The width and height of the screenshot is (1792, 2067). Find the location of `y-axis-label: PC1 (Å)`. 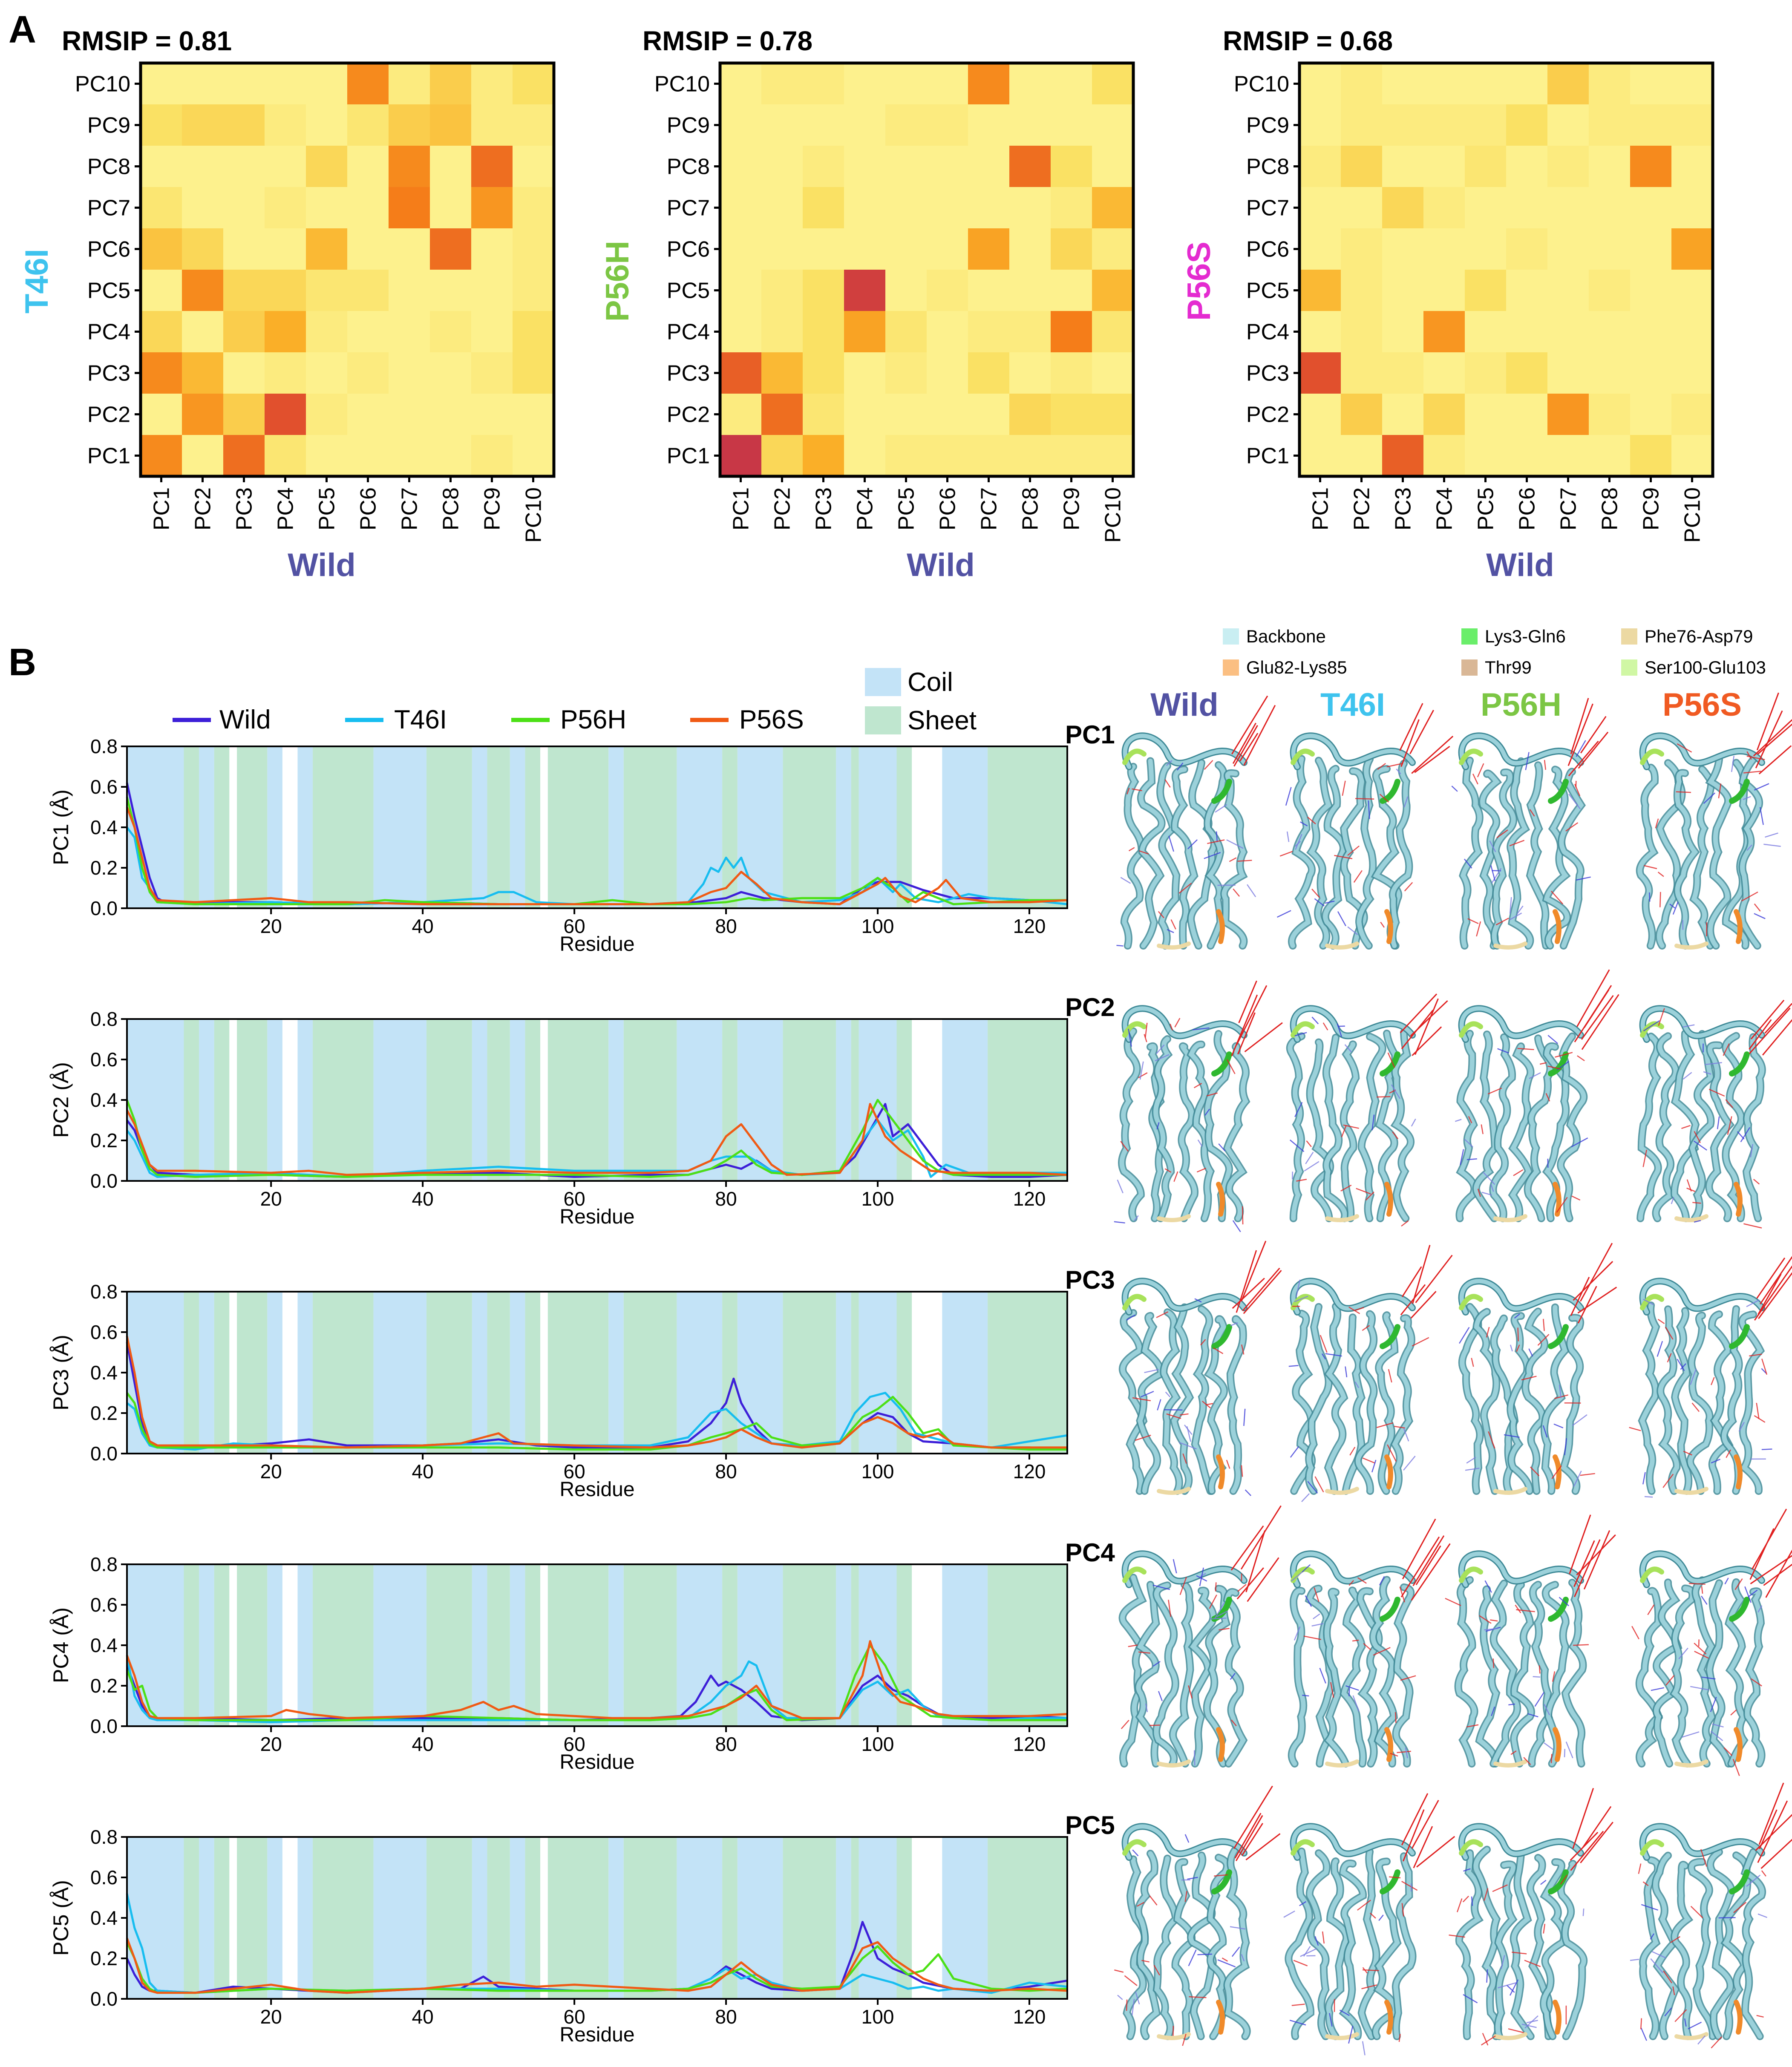

y-axis-label: PC1 (Å) is located at coordinates (61, 827).